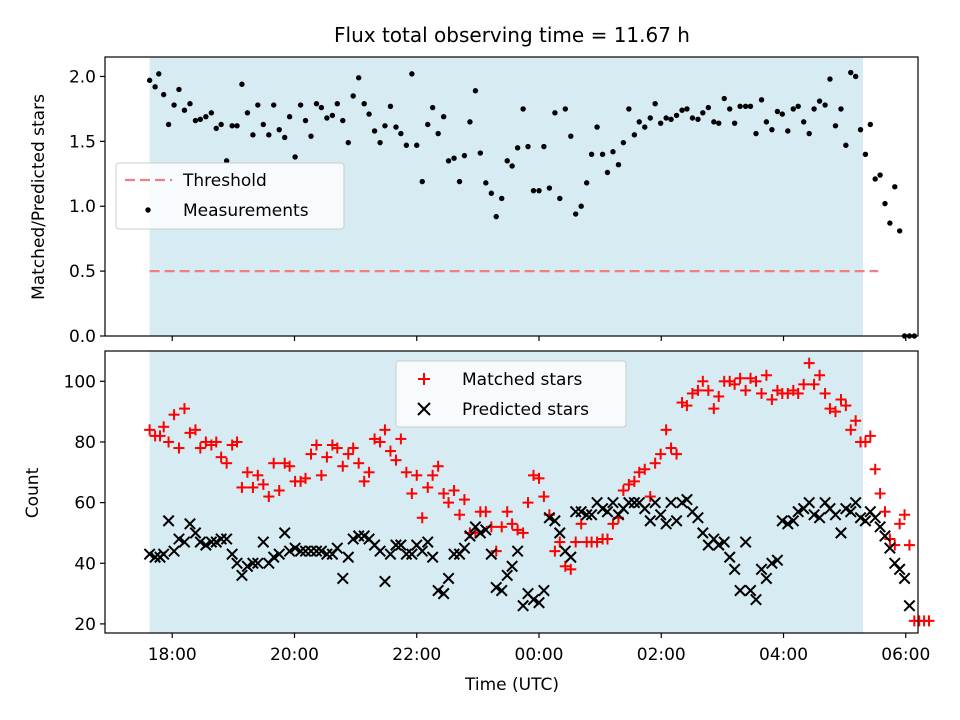 This screenshot has width=960, height=720. What do you see at coordinates (512, 35) in the screenshot?
I see `chart-title: Flux total observing time = 11.67 h` at bounding box center [512, 35].